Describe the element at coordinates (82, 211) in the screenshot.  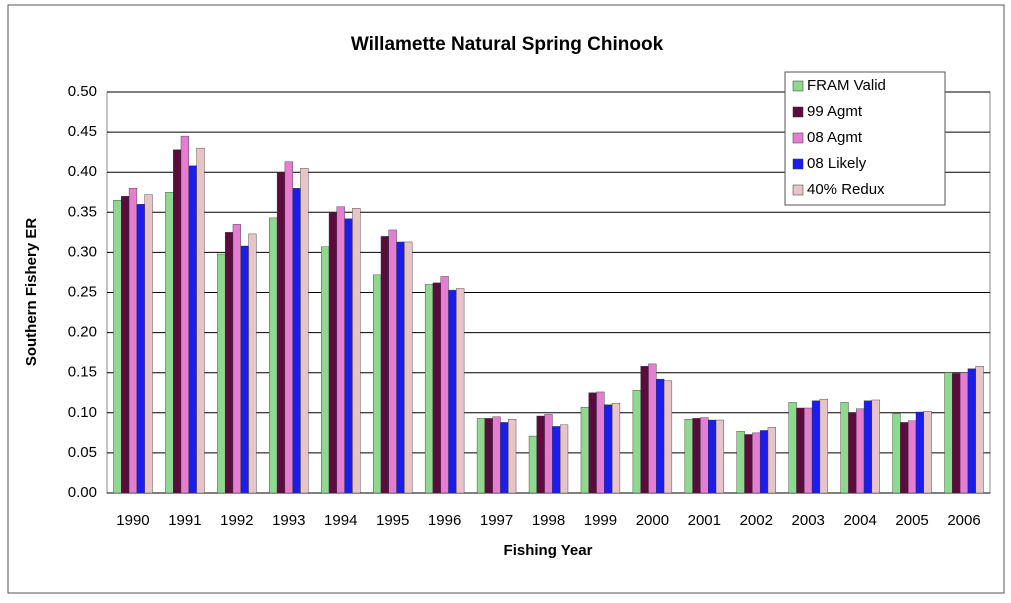
I see `y-tick-label: 0.35` at that location.